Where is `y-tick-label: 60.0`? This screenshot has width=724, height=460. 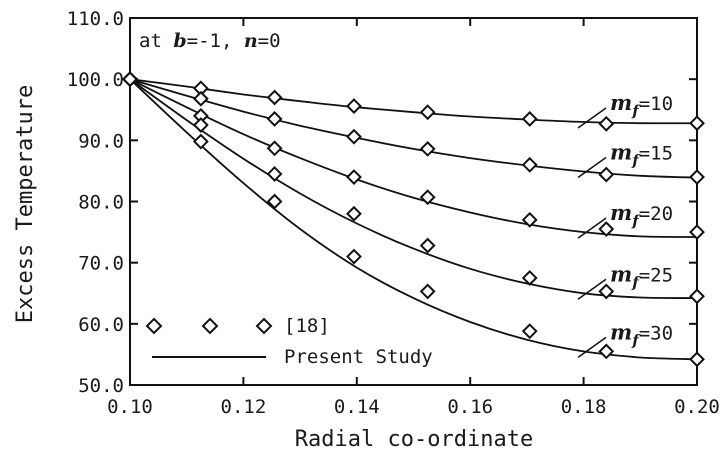 y-tick-label: 60.0 is located at coordinates (101, 325).